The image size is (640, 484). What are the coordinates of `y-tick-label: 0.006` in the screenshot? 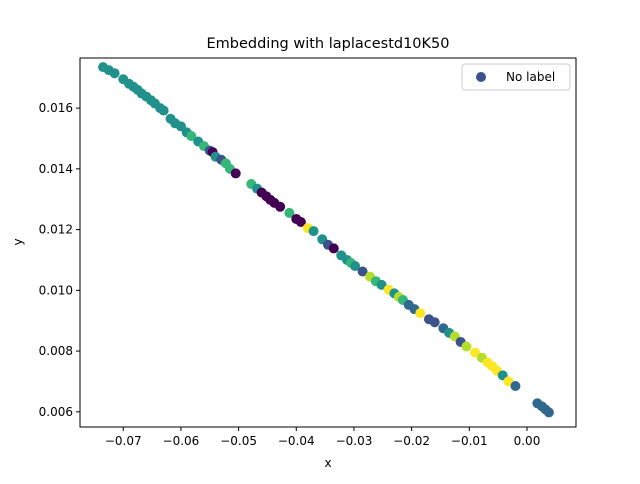 It's located at (56, 412).